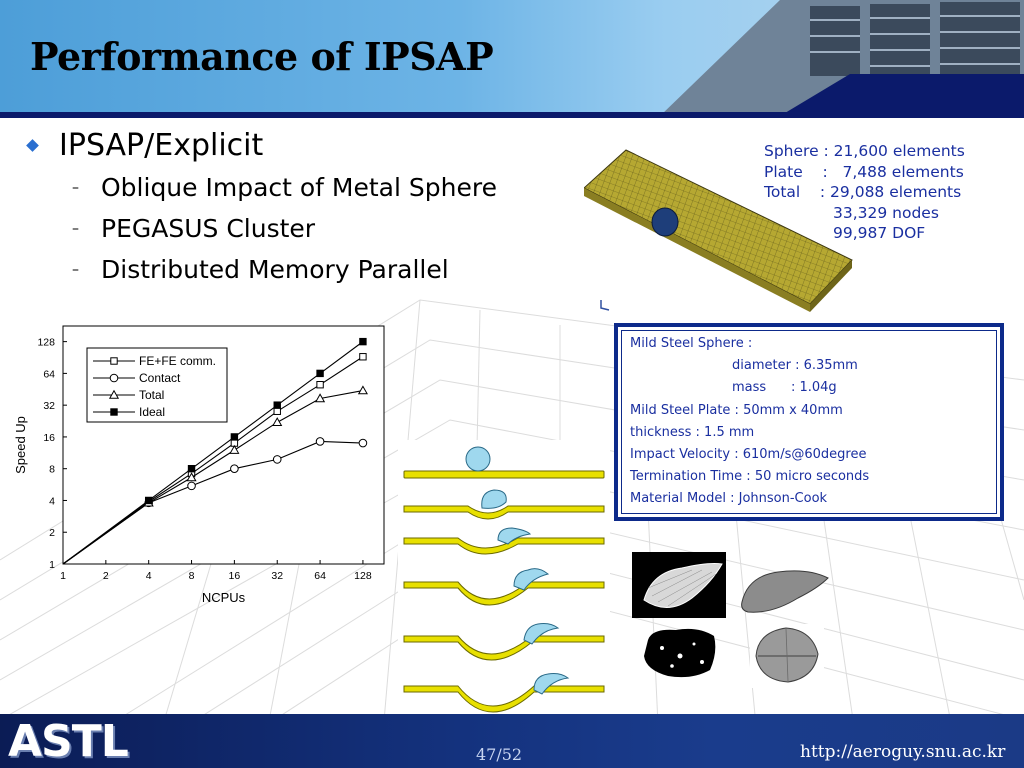 The image size is (1024, 768). I want to click on spec-line: Mild Steel Plate : 50mm x 40mm, so click(736, 410).